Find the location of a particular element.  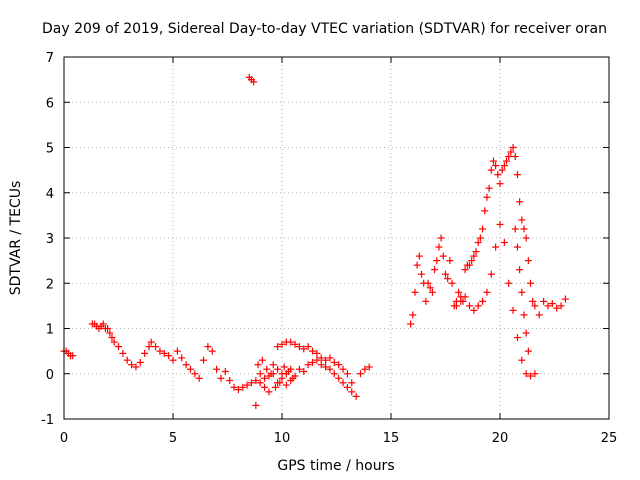

y-tick-label: 0 is located at coordinates (50, 375).